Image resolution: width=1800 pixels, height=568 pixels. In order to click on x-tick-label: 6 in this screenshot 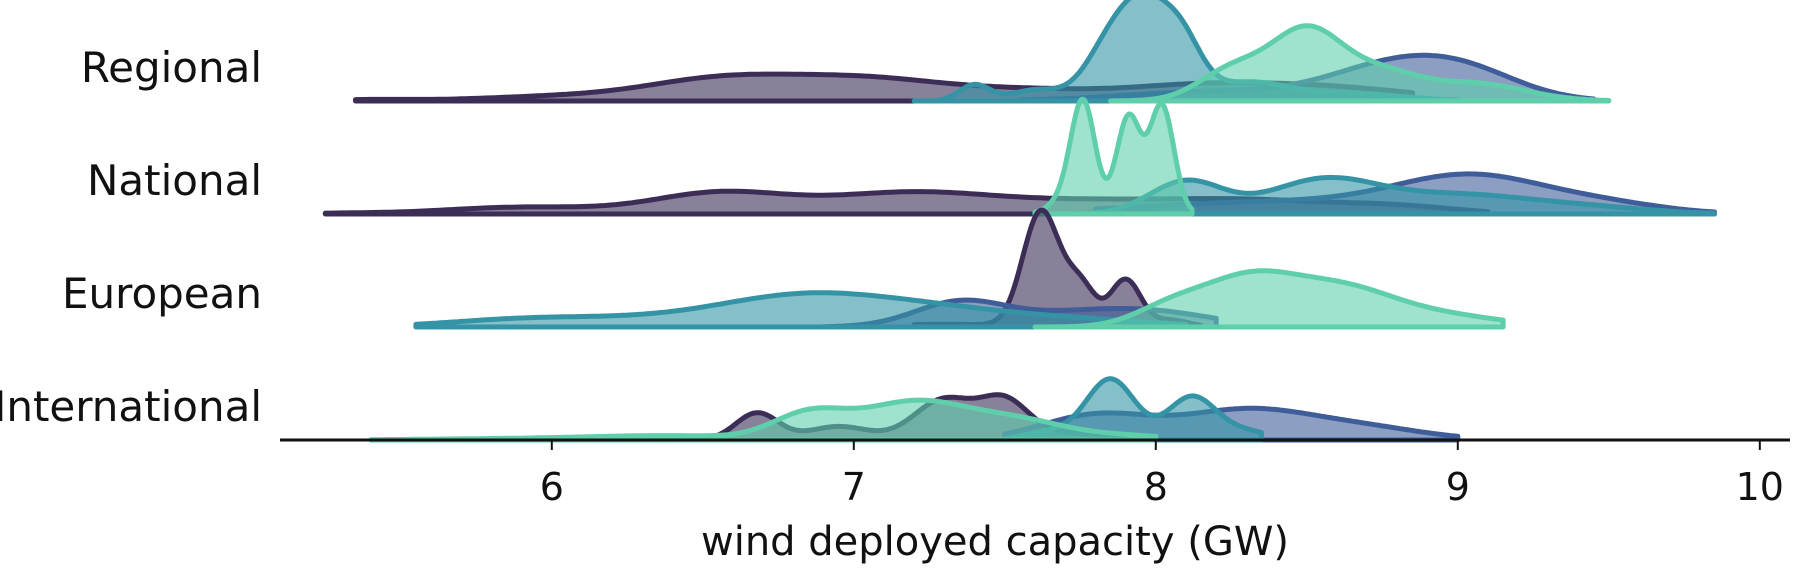, I will do `click(552, 487)`.